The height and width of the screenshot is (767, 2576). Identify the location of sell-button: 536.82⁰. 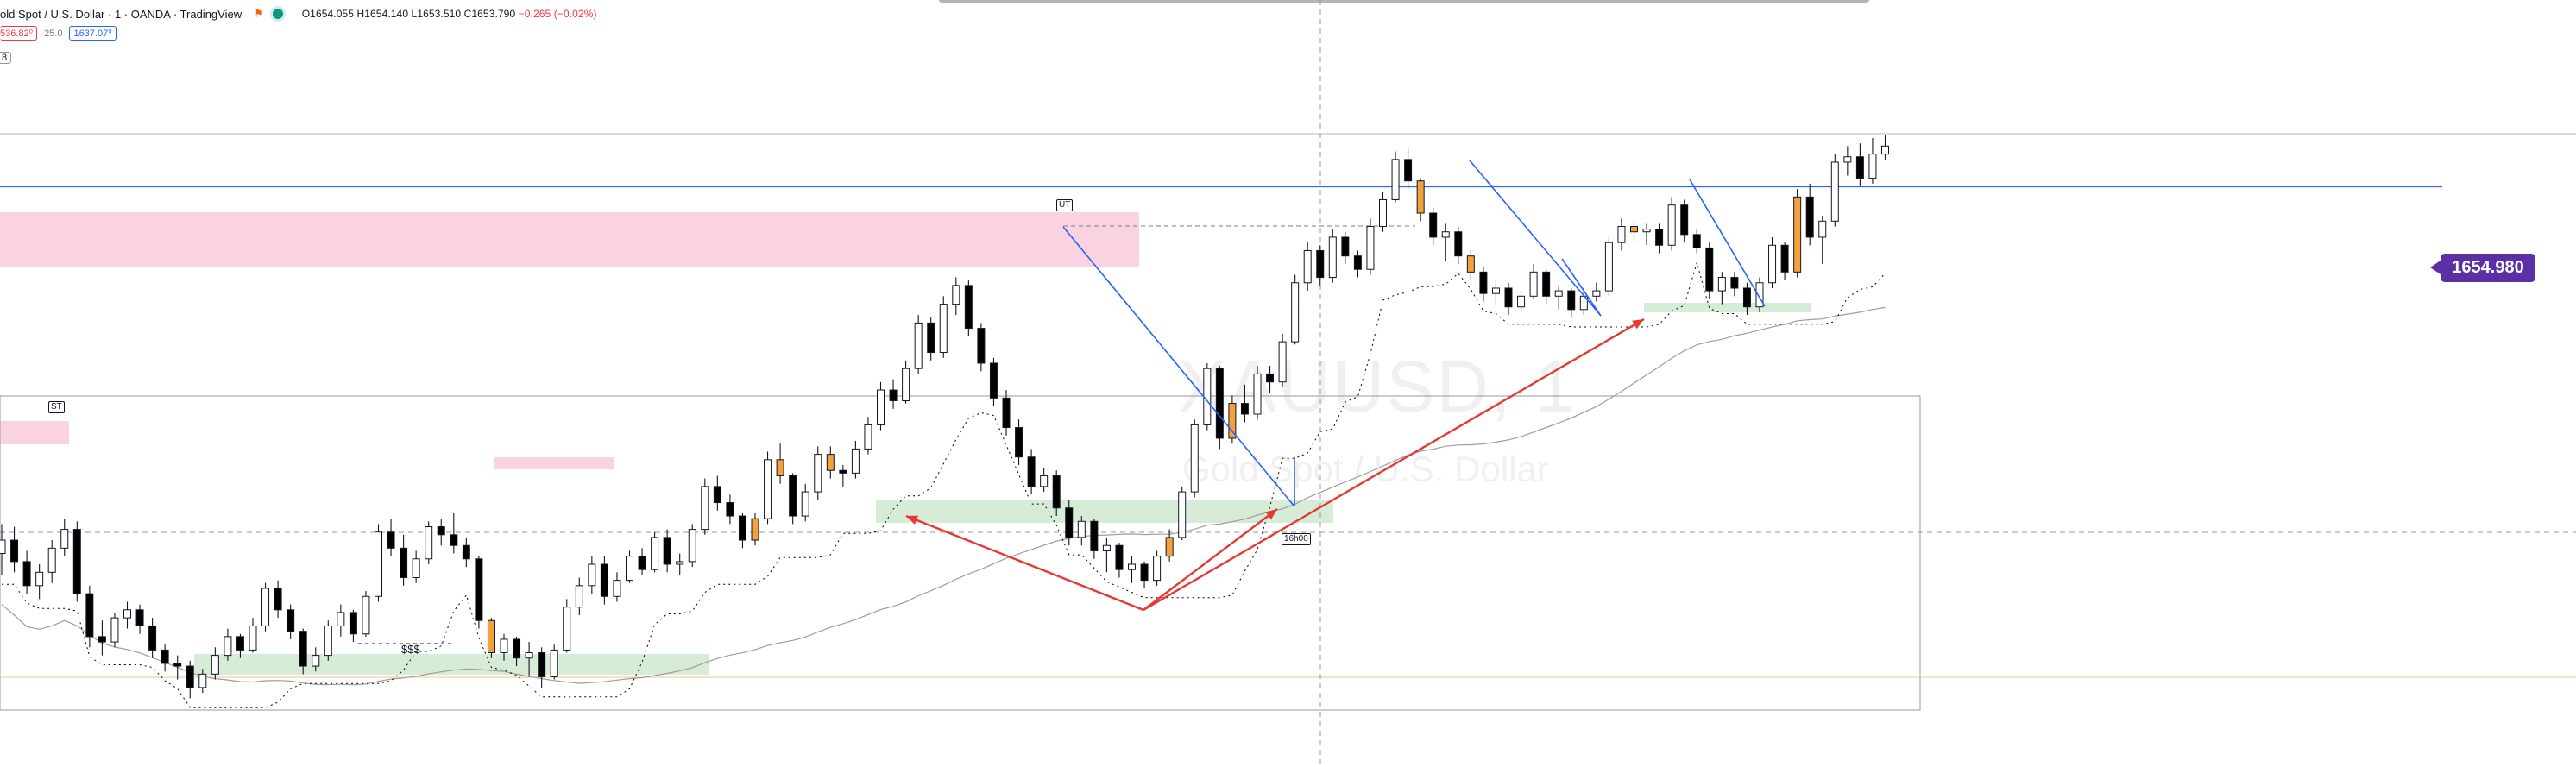
(19, 33).